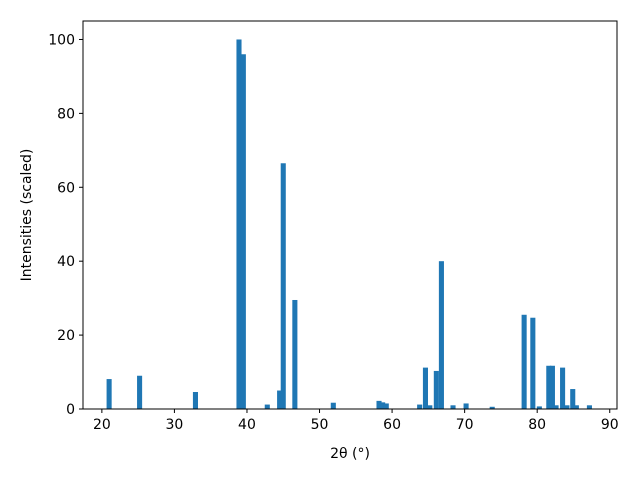  Describe the element at coordinates (175, 425) in the screenshot. I see `x-tick-label: 30` at that location.